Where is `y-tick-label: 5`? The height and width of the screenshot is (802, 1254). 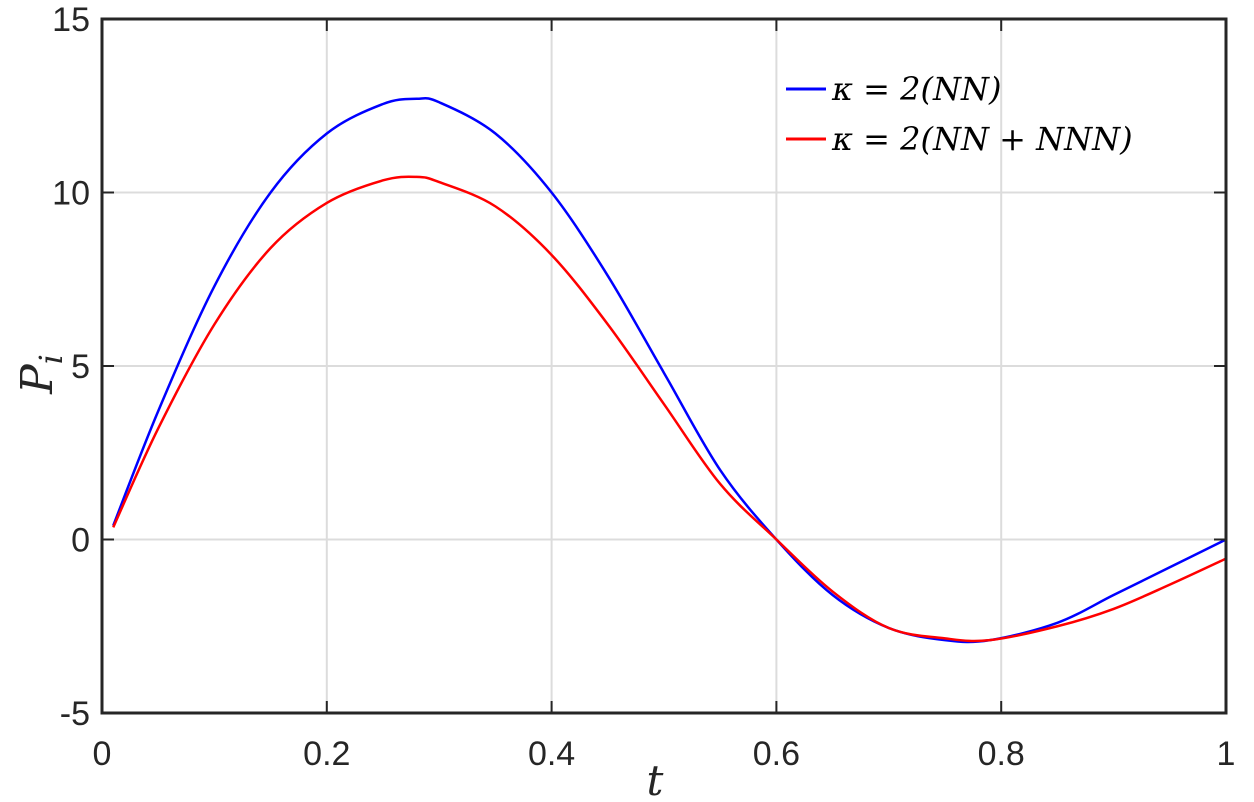
y-tick-label: 5 is located at coordinates (80, 367).